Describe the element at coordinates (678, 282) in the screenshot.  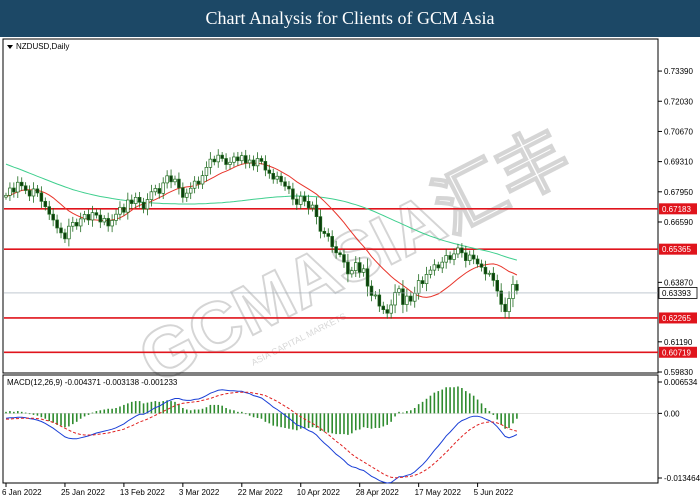
I see `price-tick-label: 0.63870` at that location.